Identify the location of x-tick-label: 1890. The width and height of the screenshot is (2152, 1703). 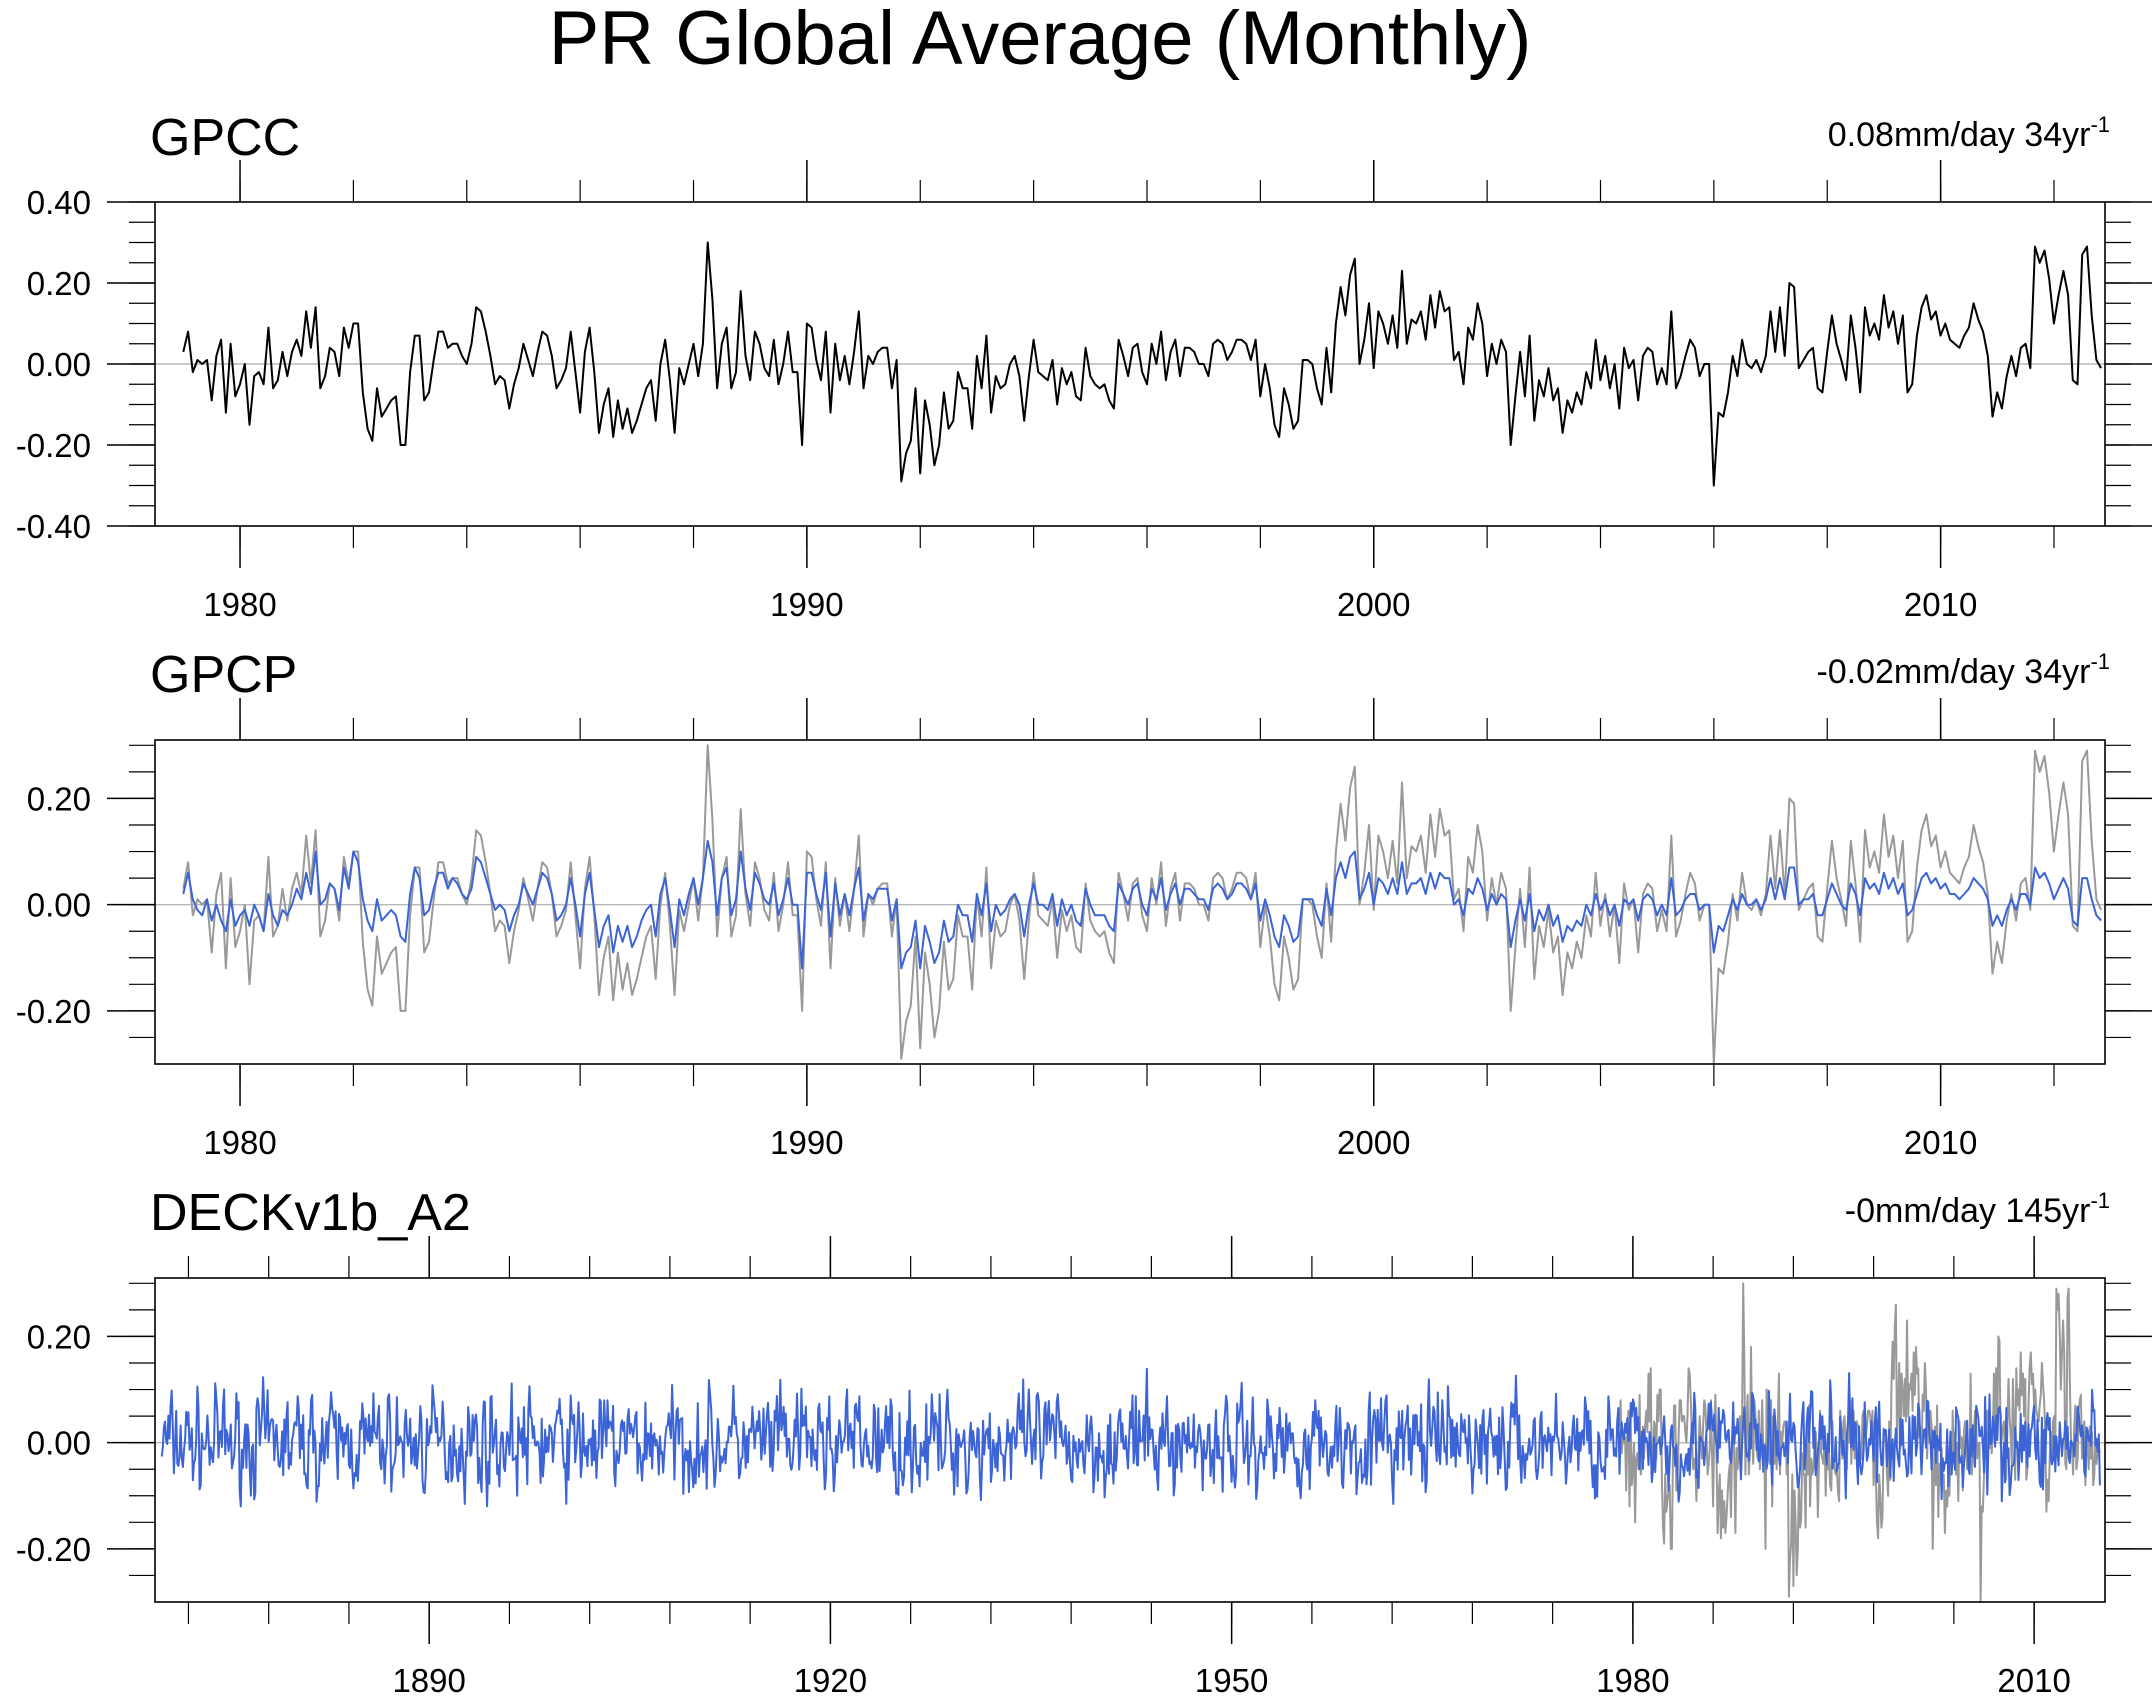
(428, 1680).